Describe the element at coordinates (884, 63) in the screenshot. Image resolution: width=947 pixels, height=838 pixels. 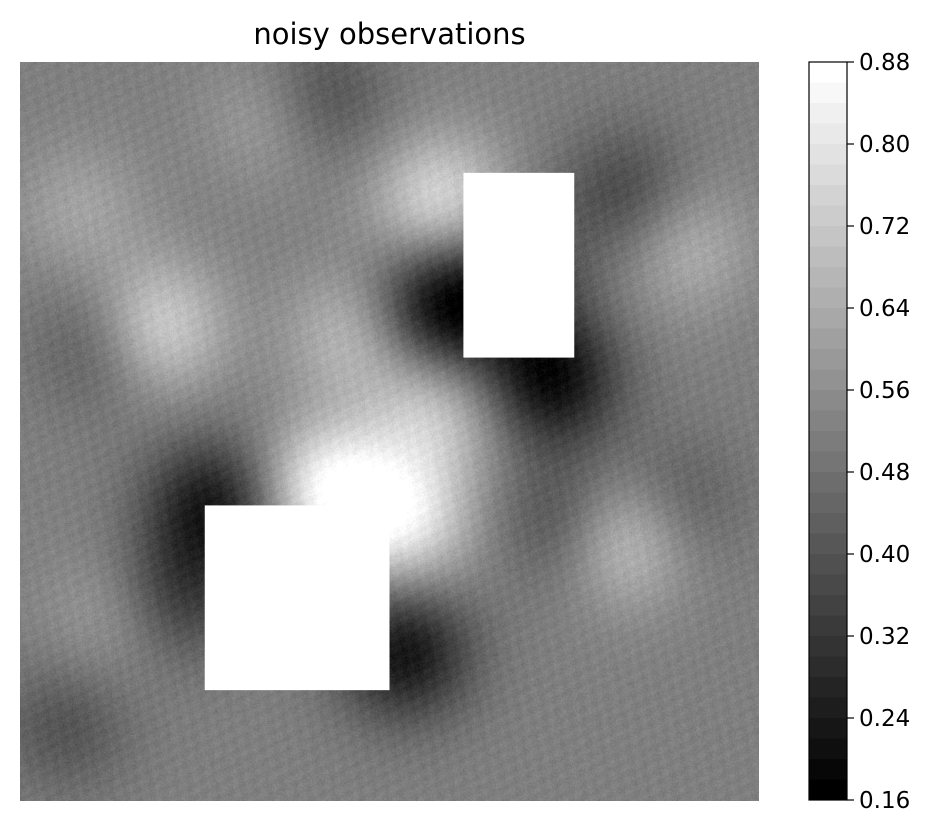
I see `colorbar-tick-label: 0.88` at that location.